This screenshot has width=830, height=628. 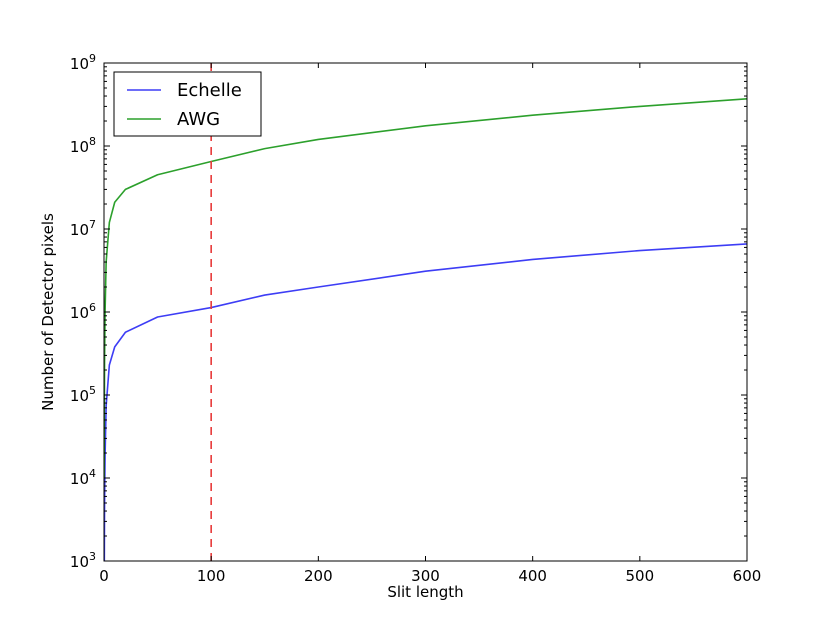 What do you see at coordinates (83, 560) in the screenshot?
I see `y-tick-label: 10³` at bounding box center [83, 560].